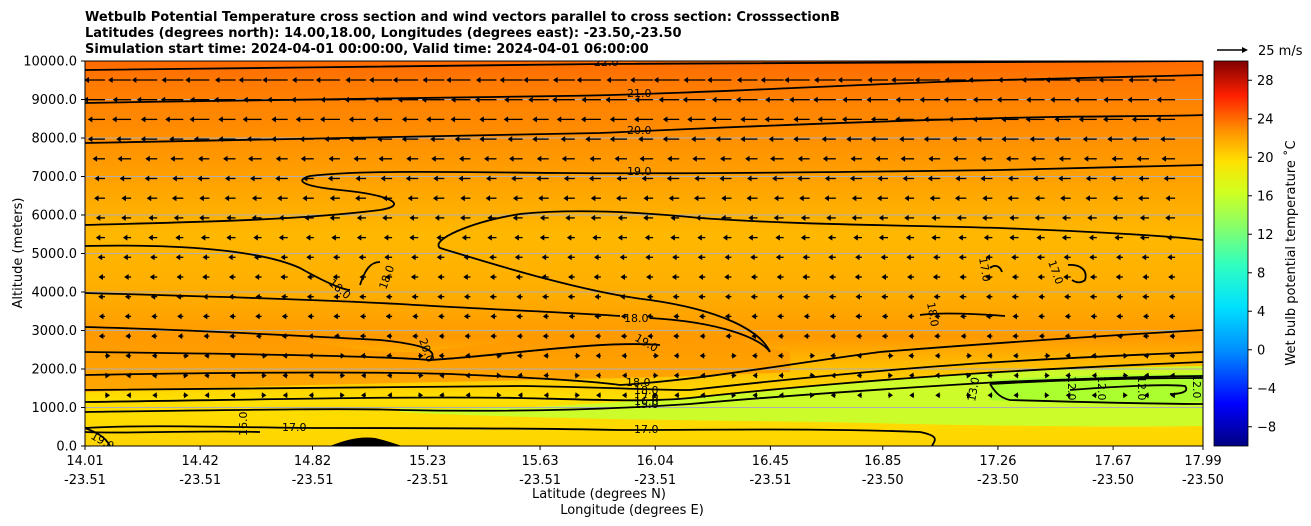 The image size is (1311, 526). What do you see at coordinates (313, 480) in the screenshot?
I see `x-tick-label-lon: -23.51` at bounding box center [313, 480].